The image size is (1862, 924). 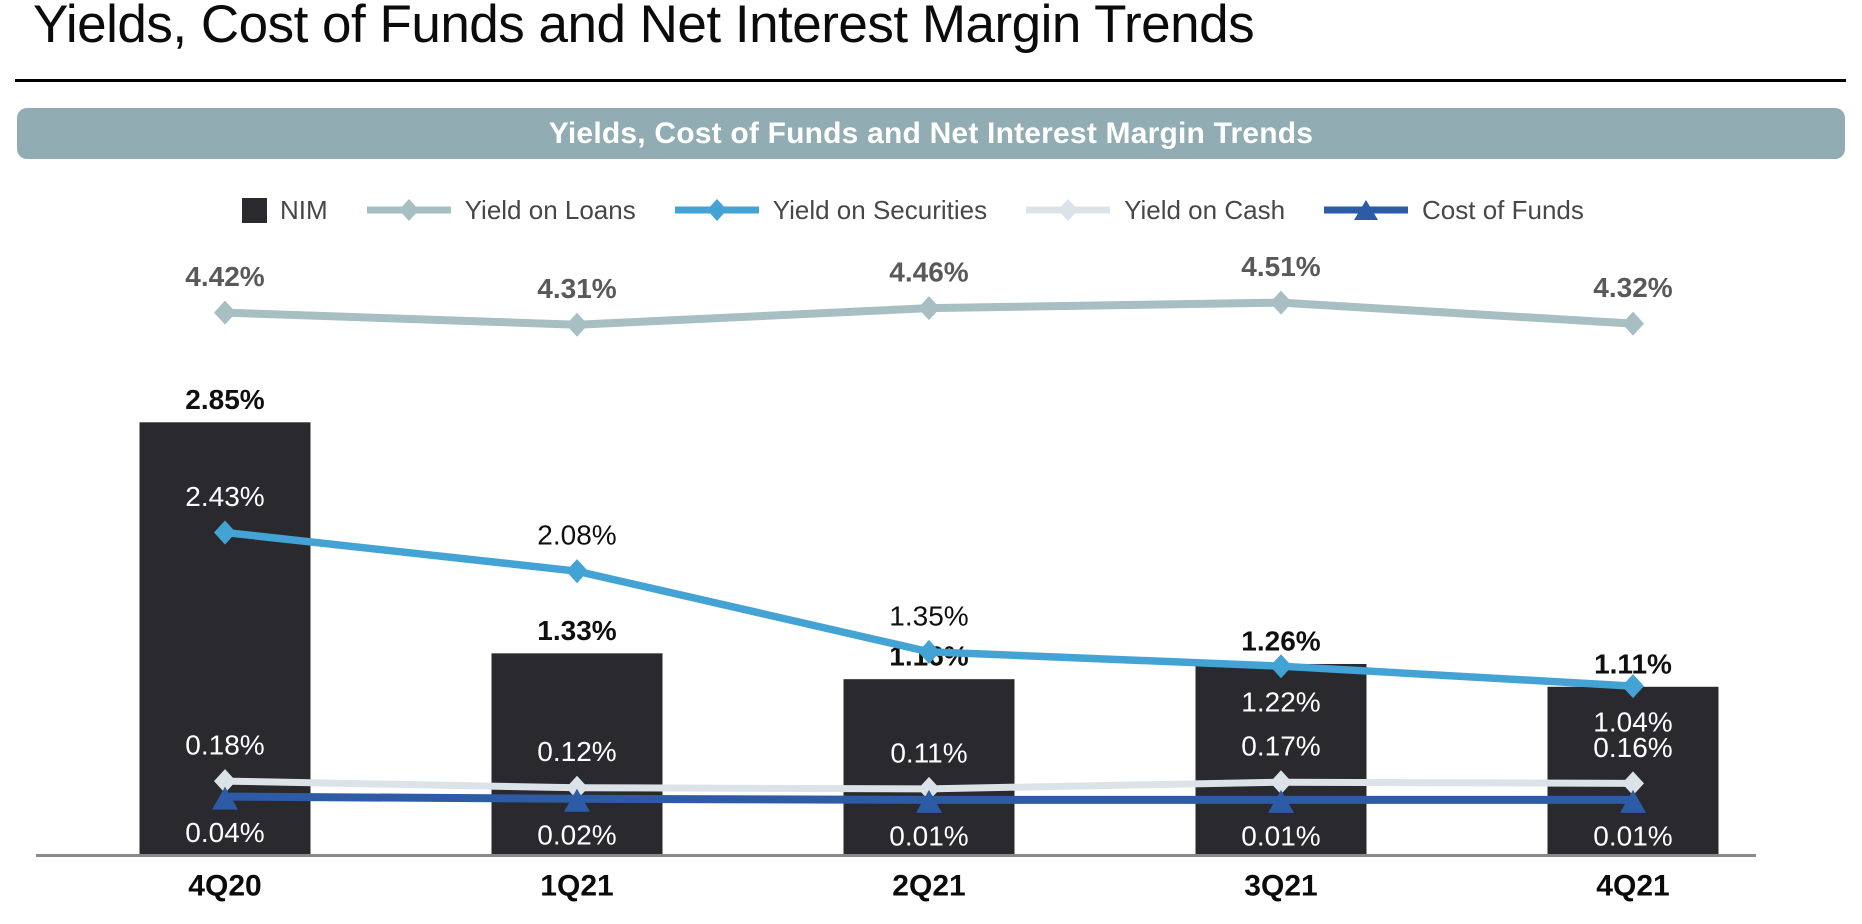 What do you see at coordinates (880, 209) in the screenshot?
I see `legend-label: Yield on Securities` at bounding box center [880, 209].